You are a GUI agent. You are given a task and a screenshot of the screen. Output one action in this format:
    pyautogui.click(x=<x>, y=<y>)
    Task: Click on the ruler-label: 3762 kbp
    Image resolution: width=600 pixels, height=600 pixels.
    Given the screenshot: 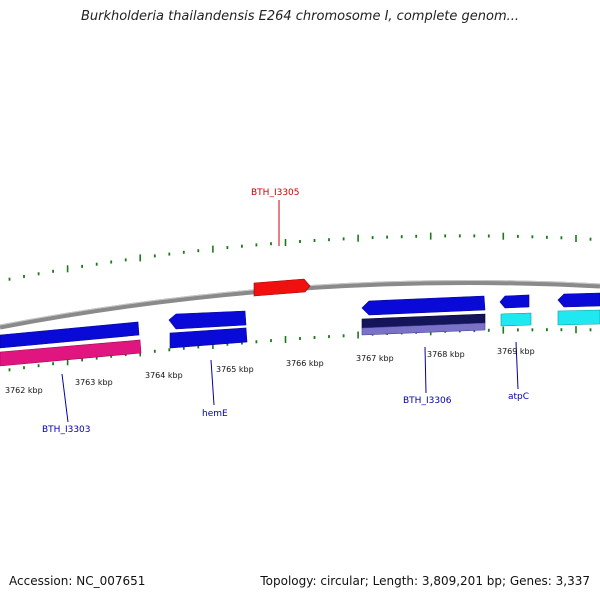 What is the action you would take?
    pyautogui.click(x=24, y=390)
    